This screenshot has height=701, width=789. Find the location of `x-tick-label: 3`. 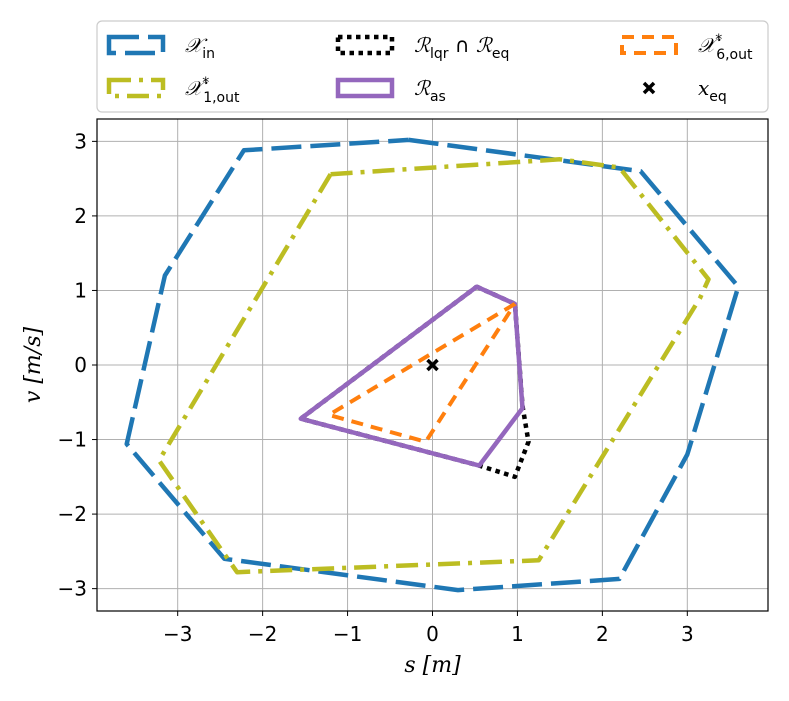

x-tick-label: 3 is located at coordinates (687, 634).